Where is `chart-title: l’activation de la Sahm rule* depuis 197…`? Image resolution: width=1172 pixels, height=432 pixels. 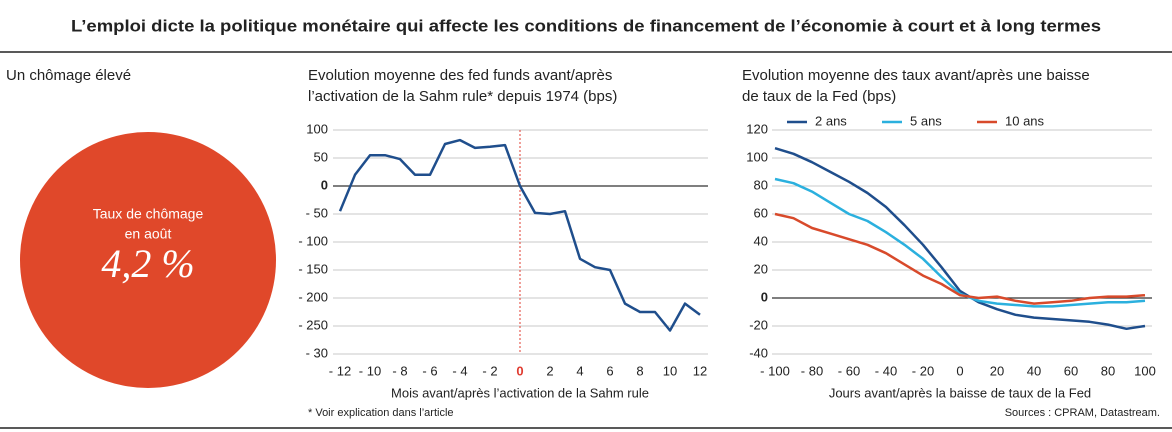 chart-title: l’activation de la Sahm rule* depuis 197… is located at coordinates (462, 96).